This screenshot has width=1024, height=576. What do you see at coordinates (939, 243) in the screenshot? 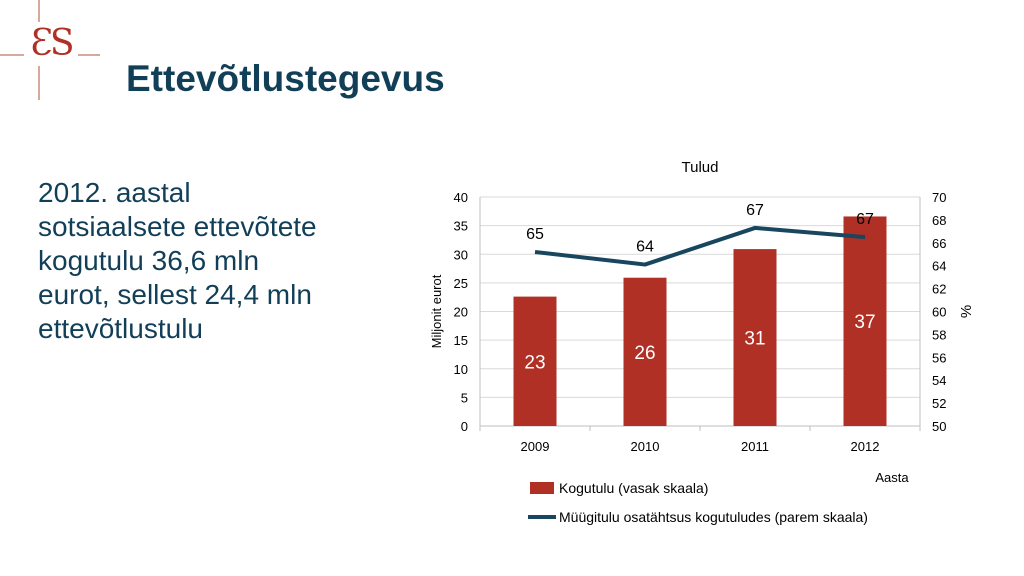
I see `y2-tick-label: 66` at bounding box center [939, 243].